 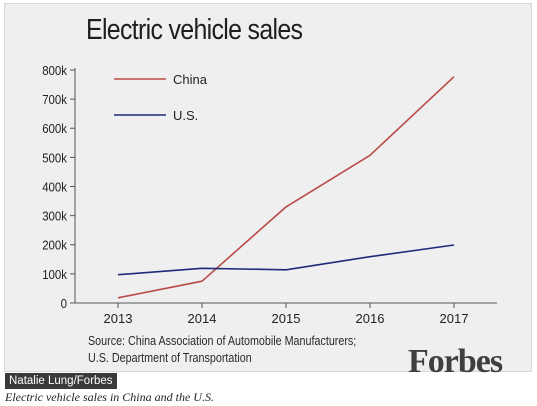 I want to click on legend-label: U.S., so click(x=185, y=115).